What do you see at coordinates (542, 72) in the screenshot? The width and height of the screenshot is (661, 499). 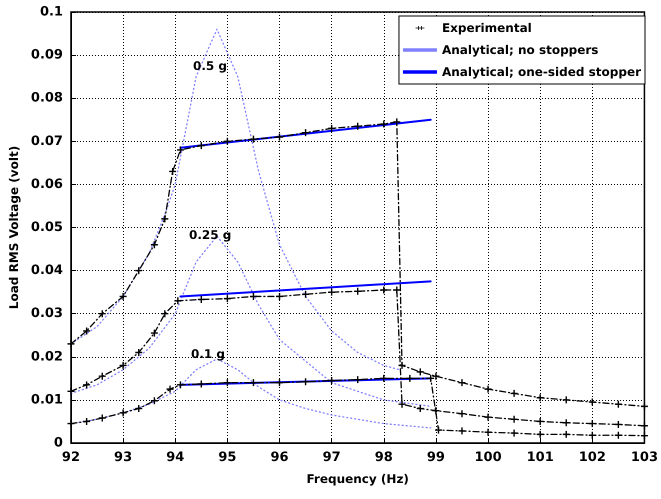 I see `legend-label: Analytical; one-sided stopper` at bounding box center [542, 72].